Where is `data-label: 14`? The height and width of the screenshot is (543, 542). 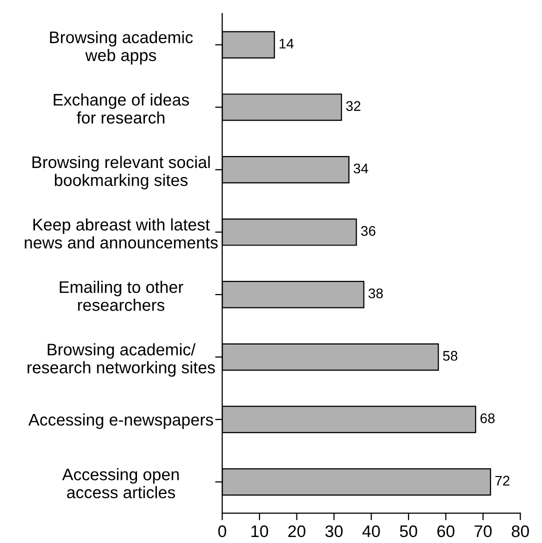 data-label: 14 is located at coordinates (287, 43).